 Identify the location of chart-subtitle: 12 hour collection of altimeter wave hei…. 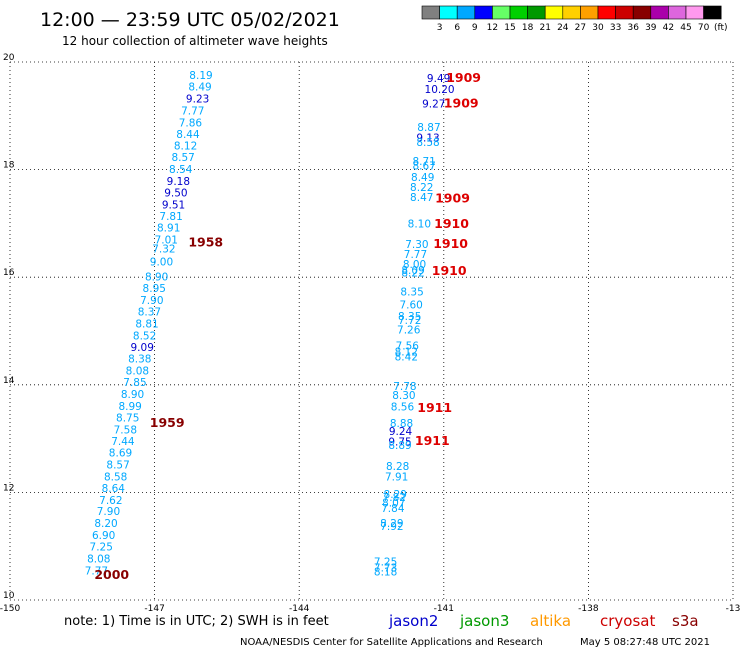
(195, 41).